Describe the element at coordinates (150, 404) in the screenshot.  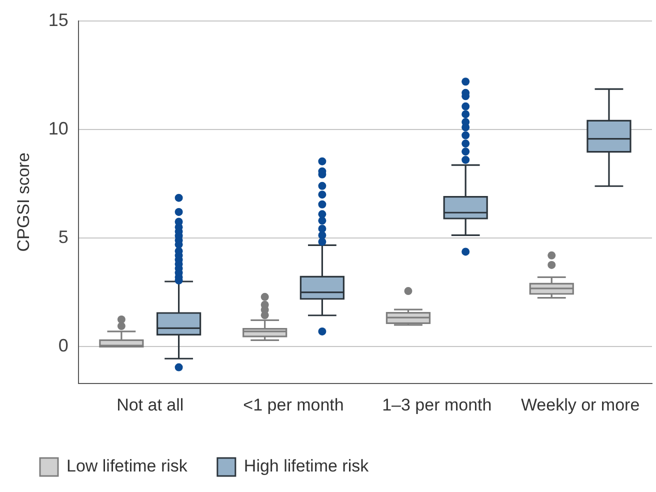
I see `x-tick-label: Not at all` at that location.